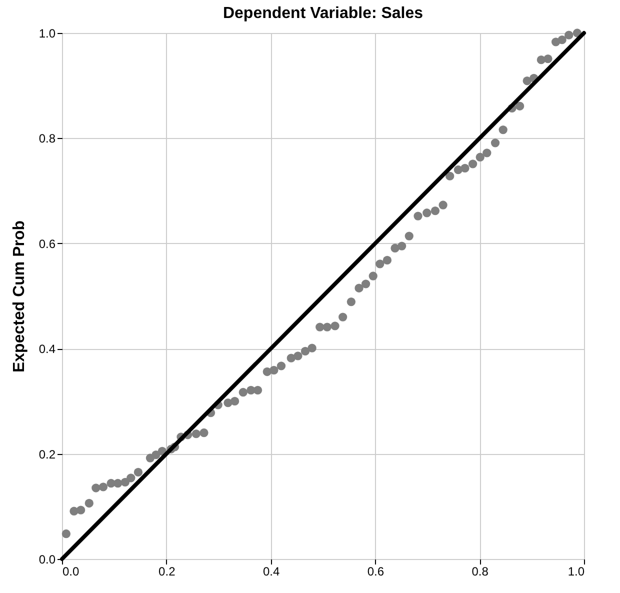 This screenshot has height=593, width=620. Describe the element at coordinates (167, 571) in the screenshot. I see `x-tick-label: 0.2` at that location.